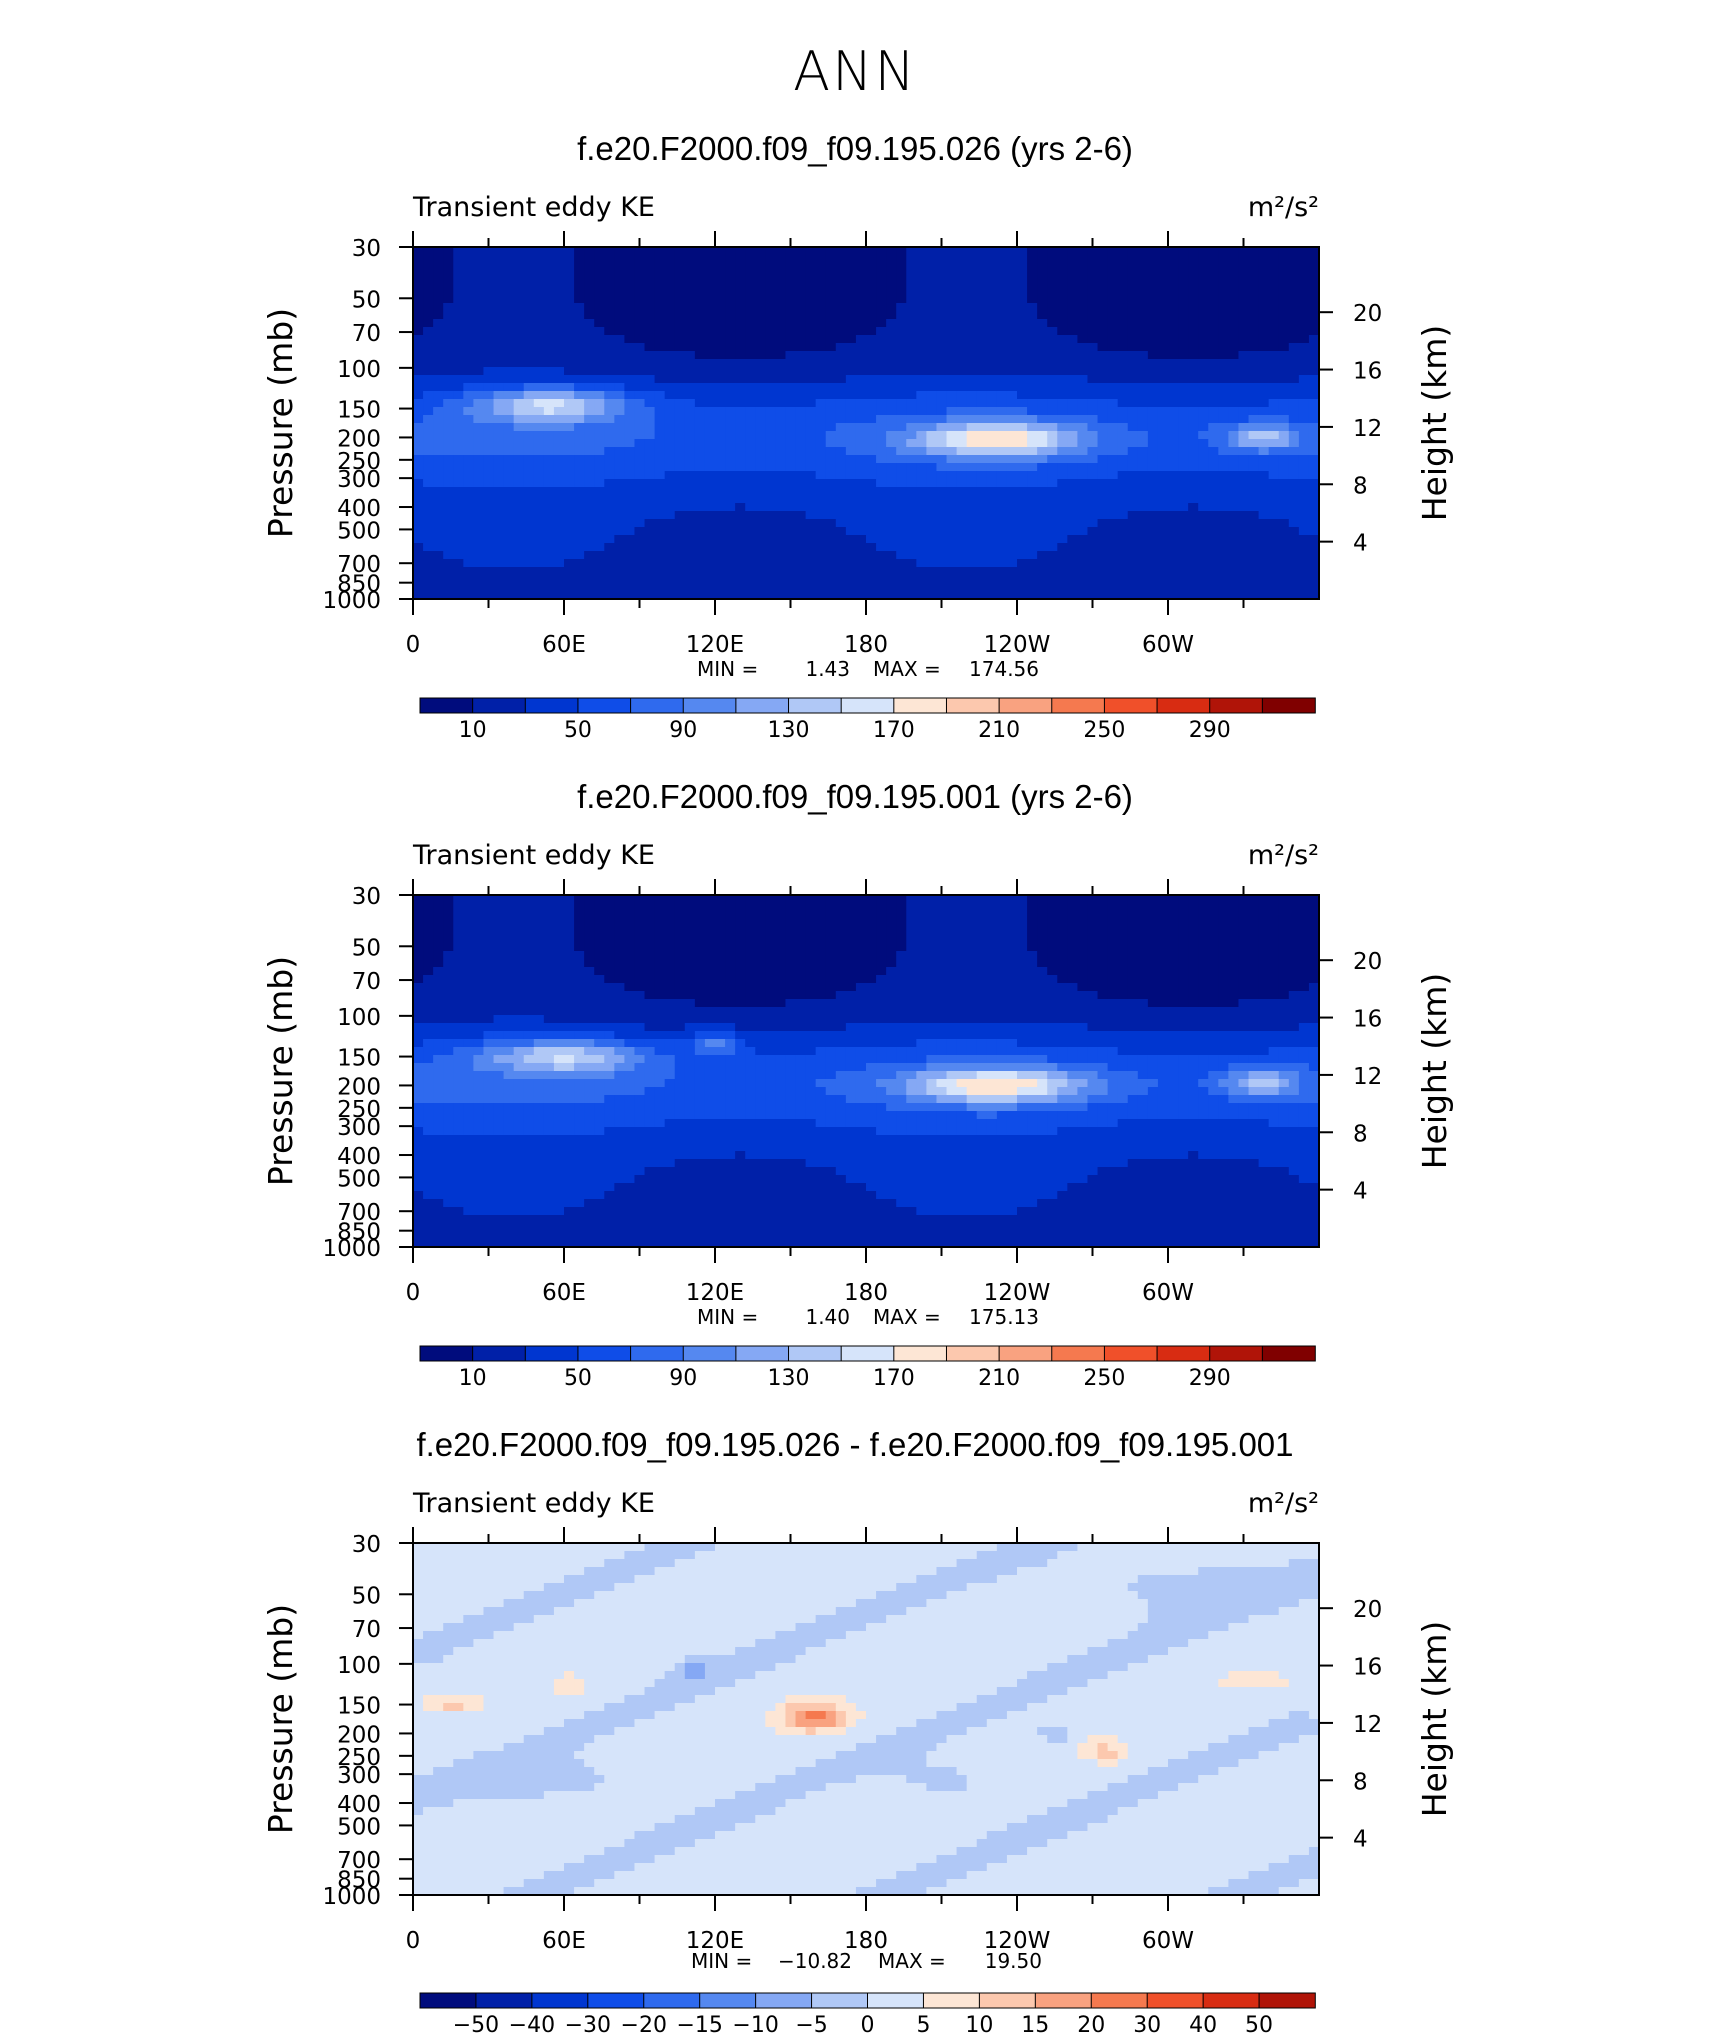 Image resolution: width=1710 pixels, height=2038 pixels. Describe the element at coordinates (1288, 705) in the screenshot. I see `colorbar-swatch` at that location.